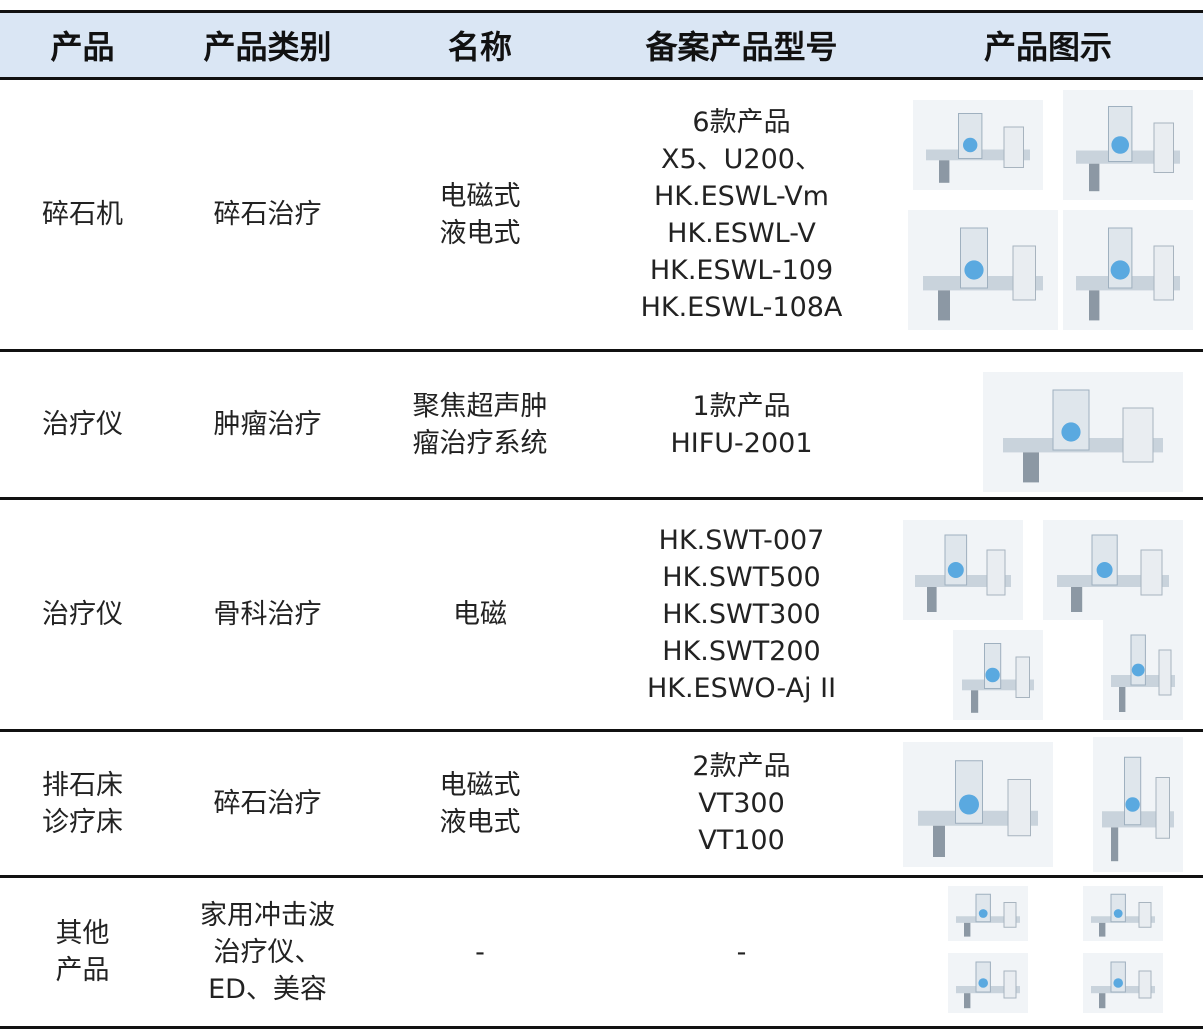  I want to click on cell-line: VT300, so click(741, 803).